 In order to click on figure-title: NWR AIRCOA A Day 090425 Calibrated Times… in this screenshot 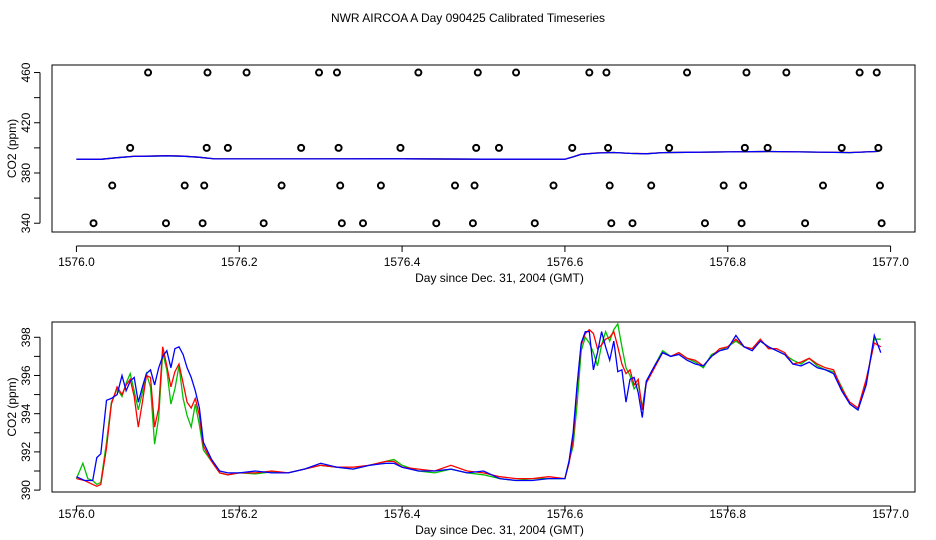, I will do `click(468, 18)`.